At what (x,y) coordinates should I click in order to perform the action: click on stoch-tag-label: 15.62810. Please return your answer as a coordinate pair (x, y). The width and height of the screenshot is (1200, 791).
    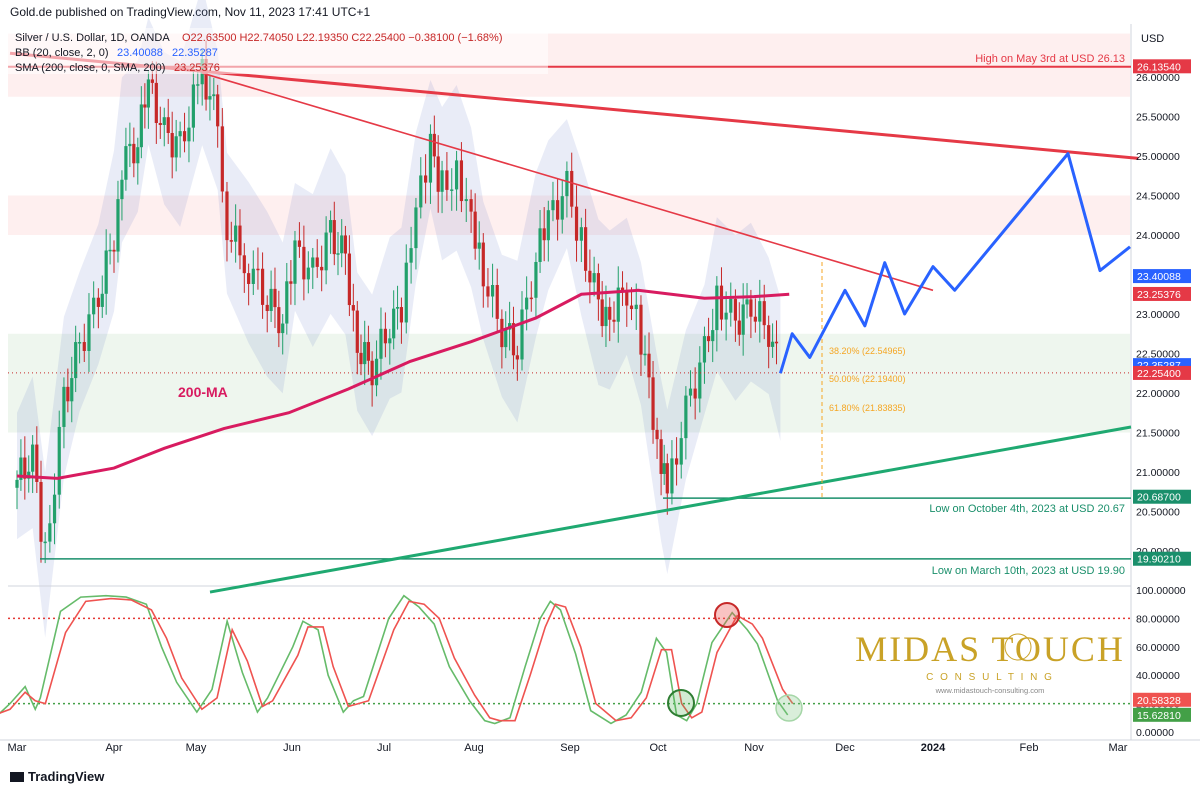
    Looking at the image, I should click on (1159, 716).